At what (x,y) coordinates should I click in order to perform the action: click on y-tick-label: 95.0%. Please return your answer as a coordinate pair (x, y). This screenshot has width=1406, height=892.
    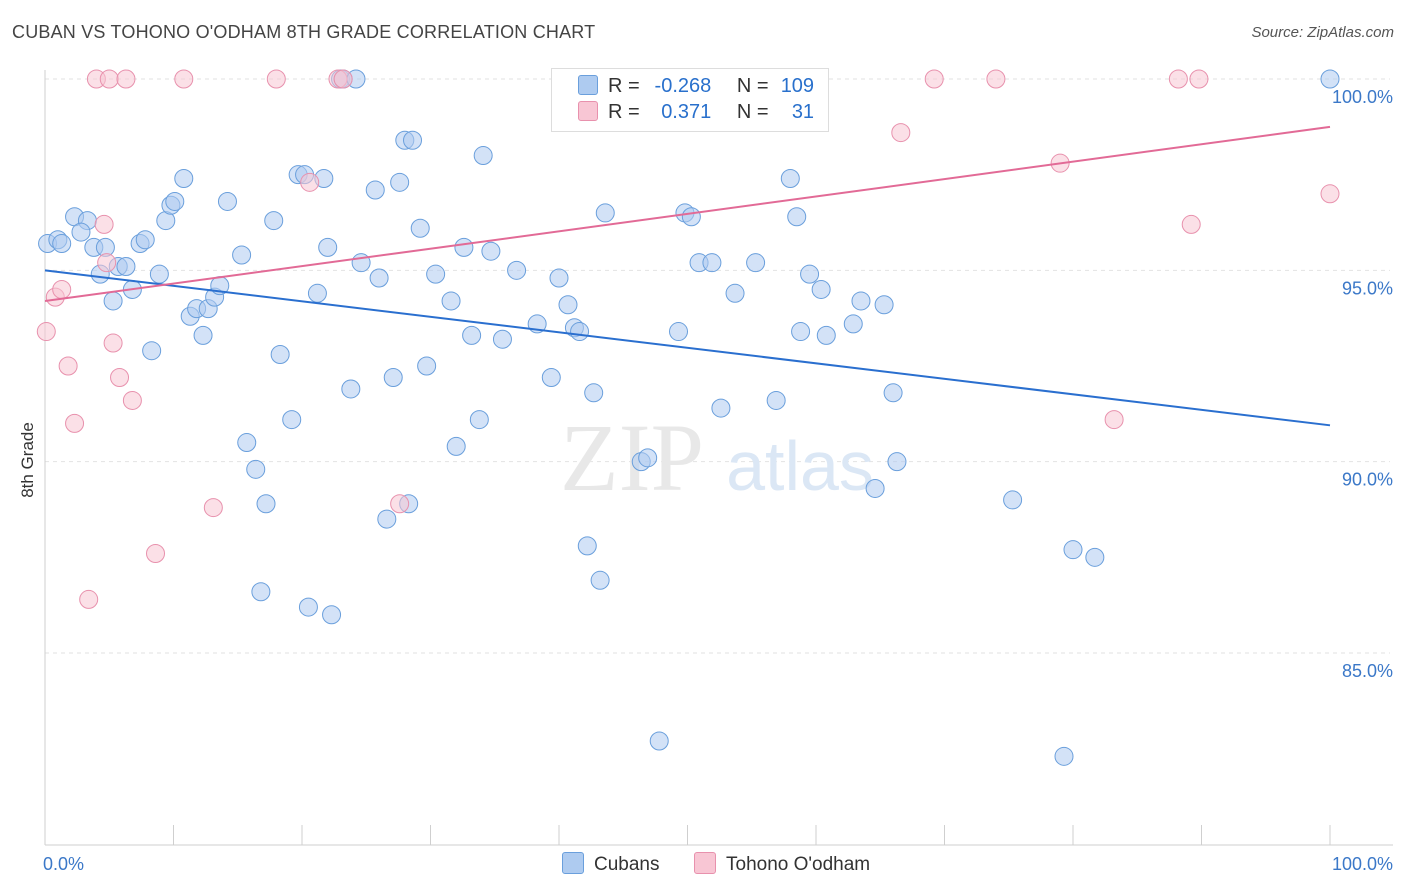
    Looking at the image, I should click on (1367, 288).